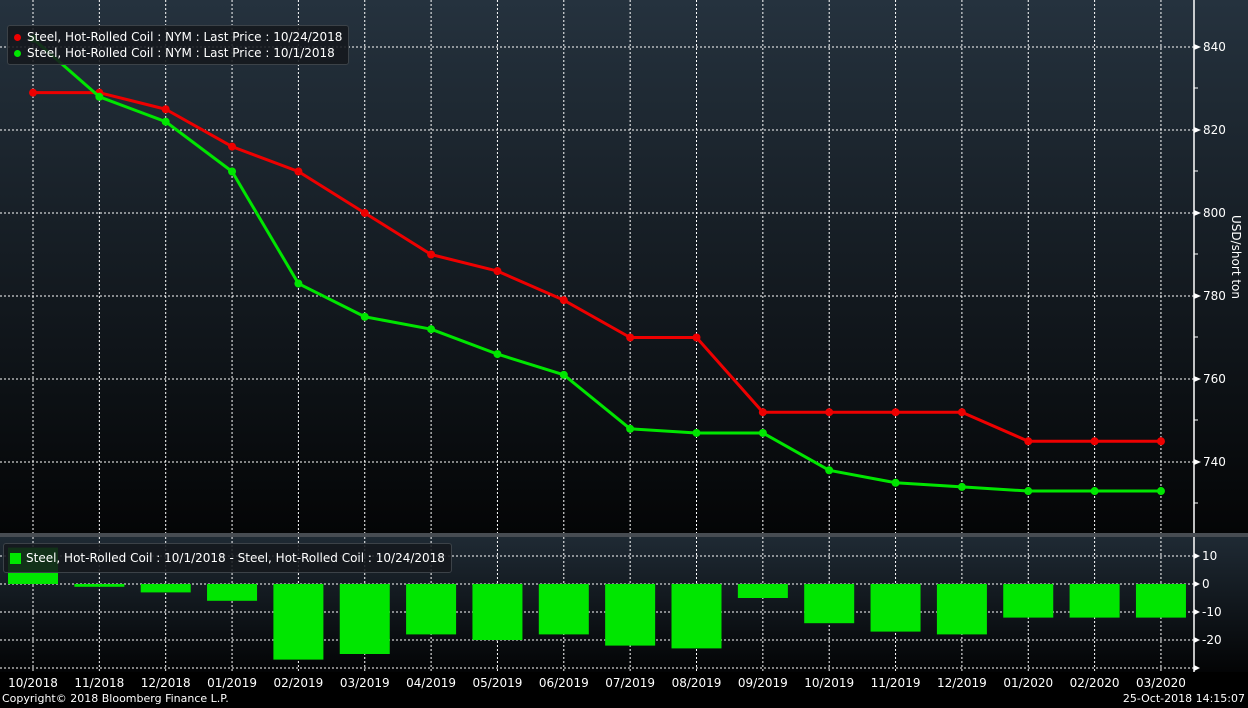  I want to click on x-tick-label: 01/2019, so click(232, 683).